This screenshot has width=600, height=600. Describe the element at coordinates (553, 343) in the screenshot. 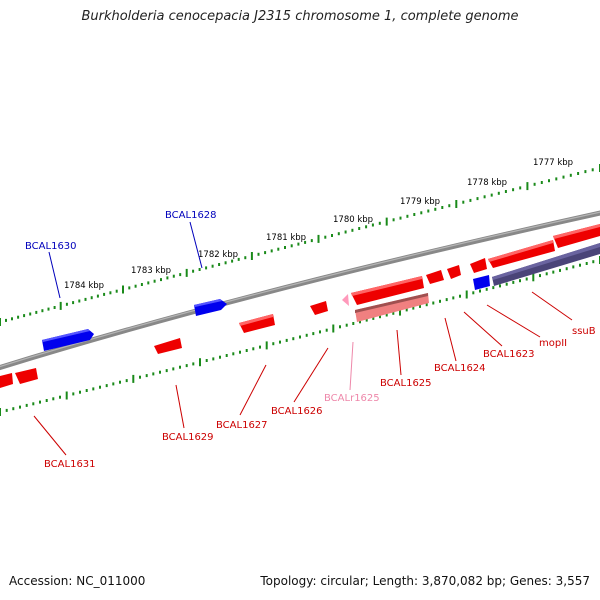

I see `label-mopII: mopII` at that location.